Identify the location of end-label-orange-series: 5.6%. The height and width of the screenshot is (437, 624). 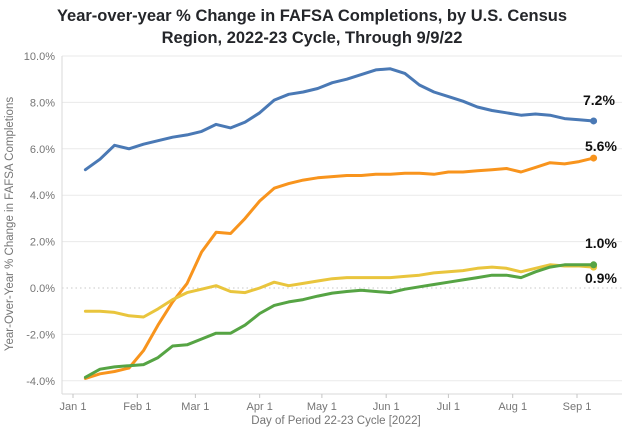
(601, 146).